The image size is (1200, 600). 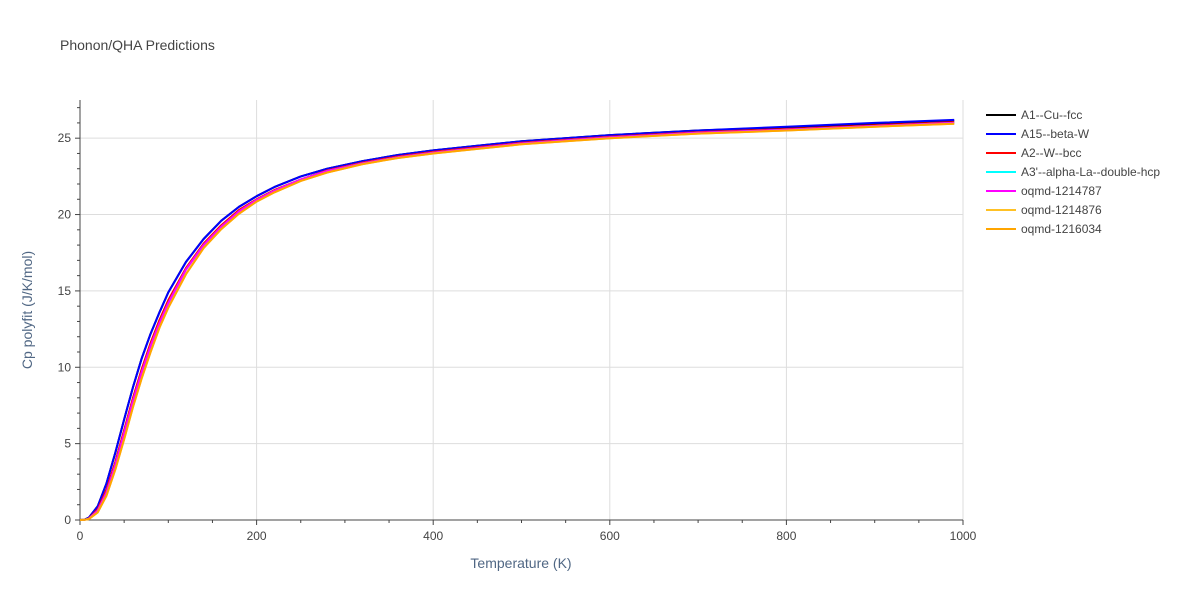 What do you see at coordinates (1061, 191) in the screenshot?
I see `legend-label: oqmd-1214787` at bounding box center [1061, 191].